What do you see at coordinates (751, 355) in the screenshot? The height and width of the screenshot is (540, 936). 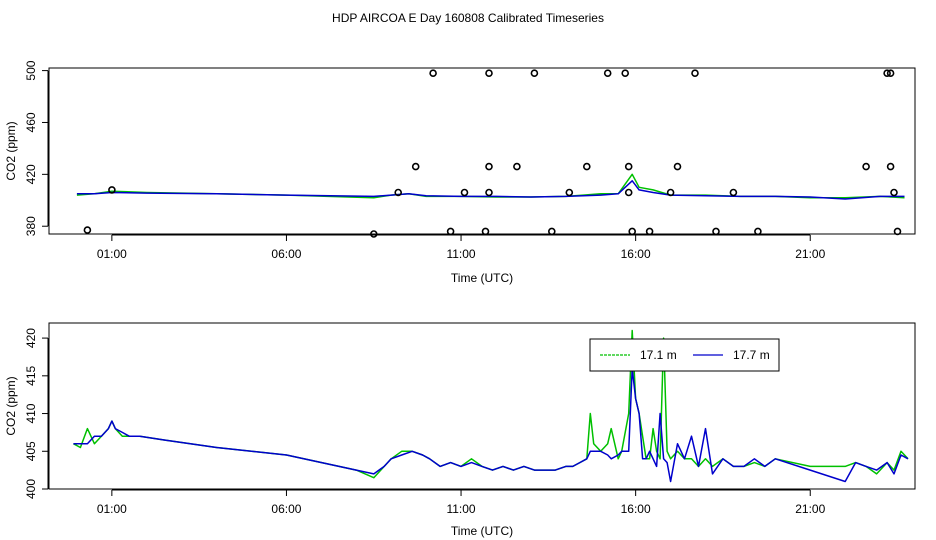 I see `legend-label-17-7: 17.7 m` at bounding box center [751, 355].